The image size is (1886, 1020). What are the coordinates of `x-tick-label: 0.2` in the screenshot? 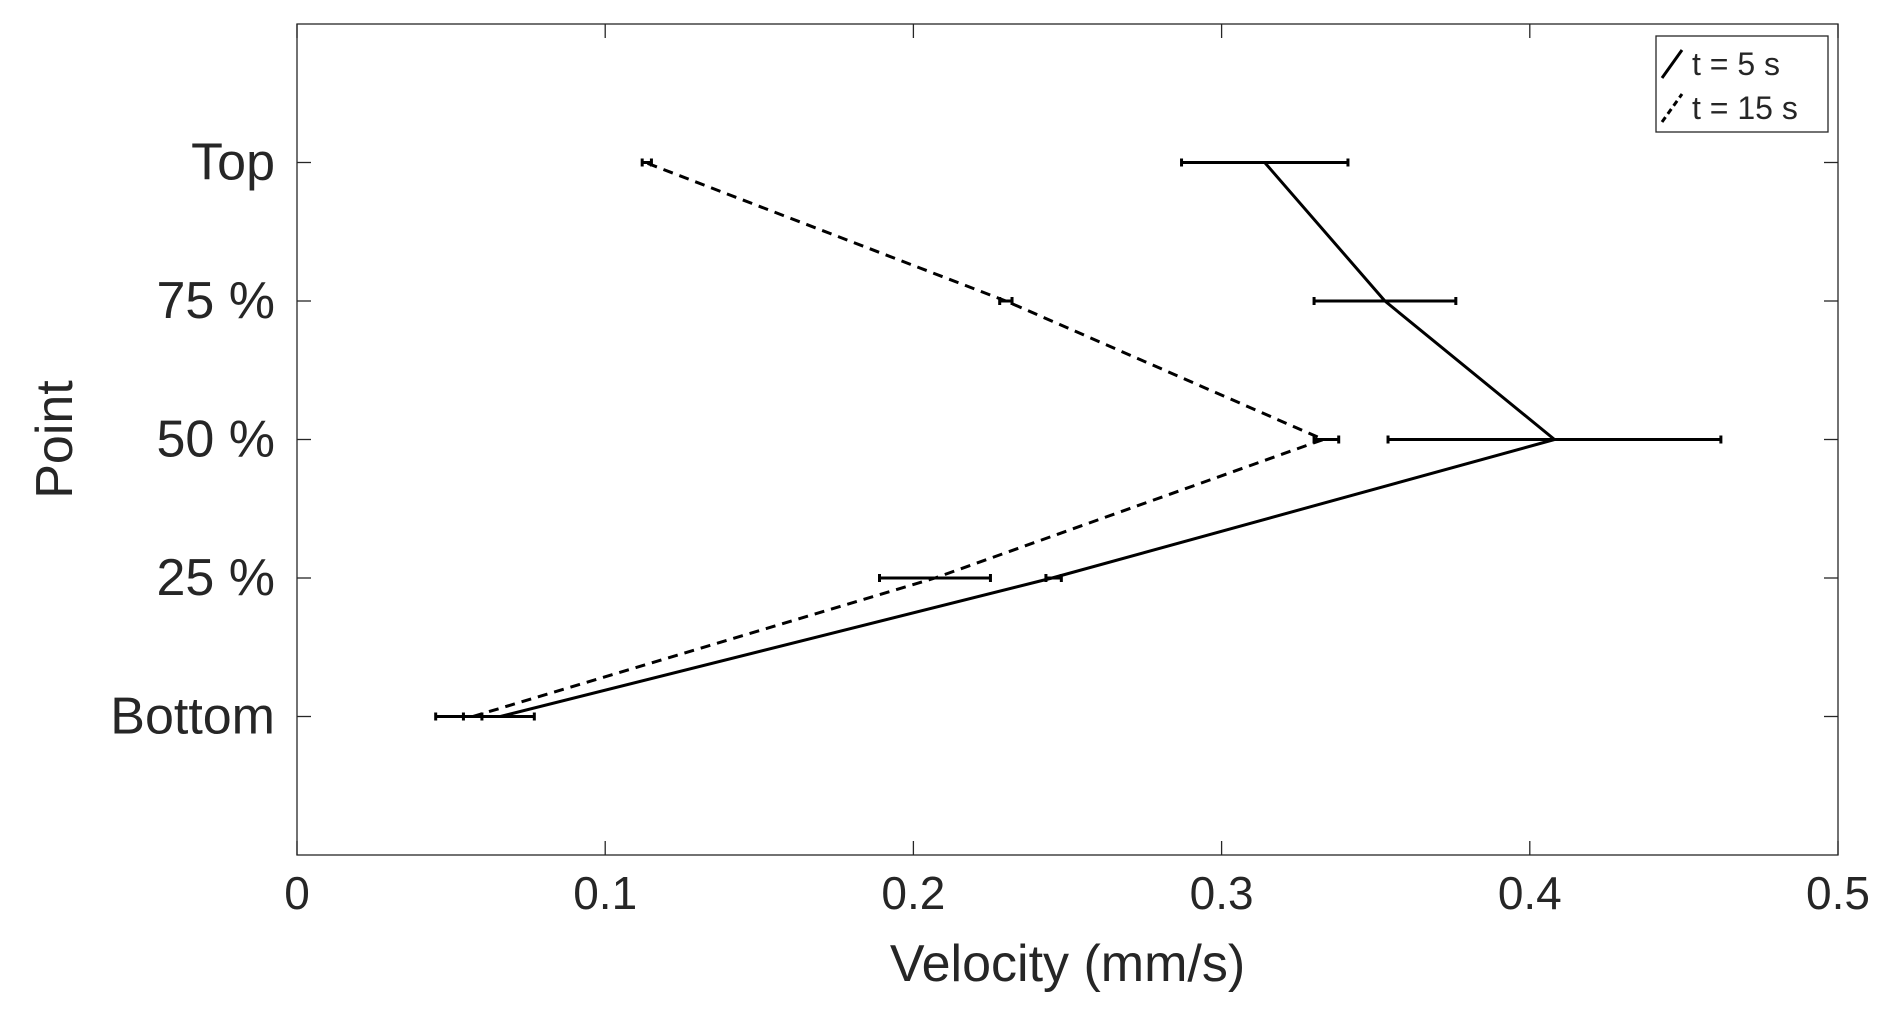 It's located at (913, 893).